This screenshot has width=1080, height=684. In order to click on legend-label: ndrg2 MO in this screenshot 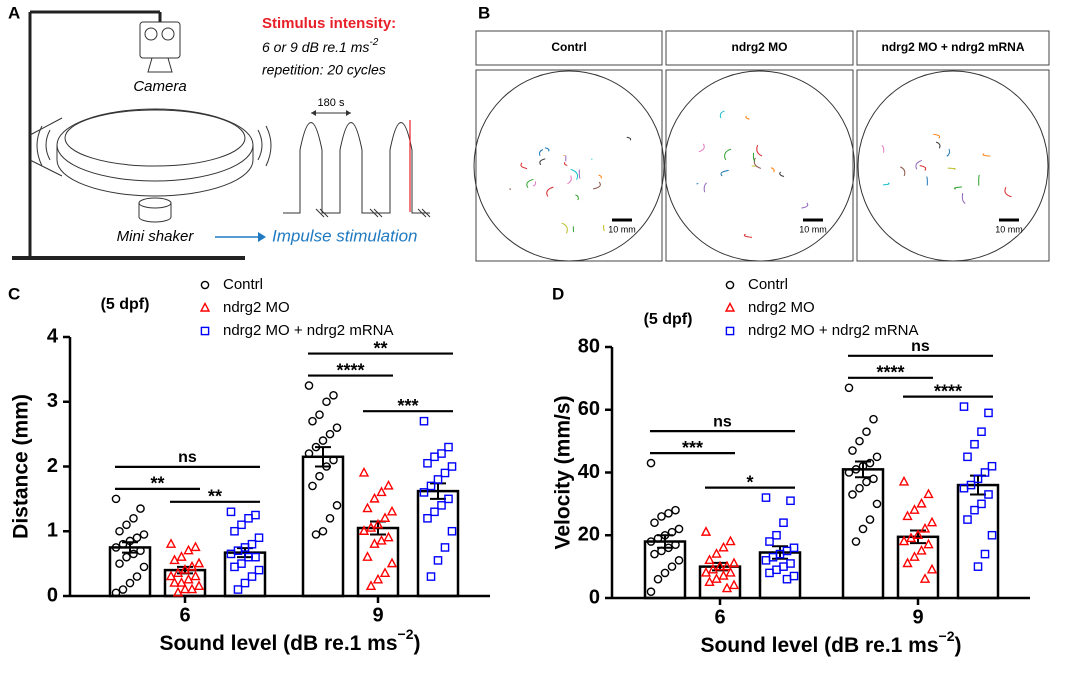, I will do `click(256, 307)`.